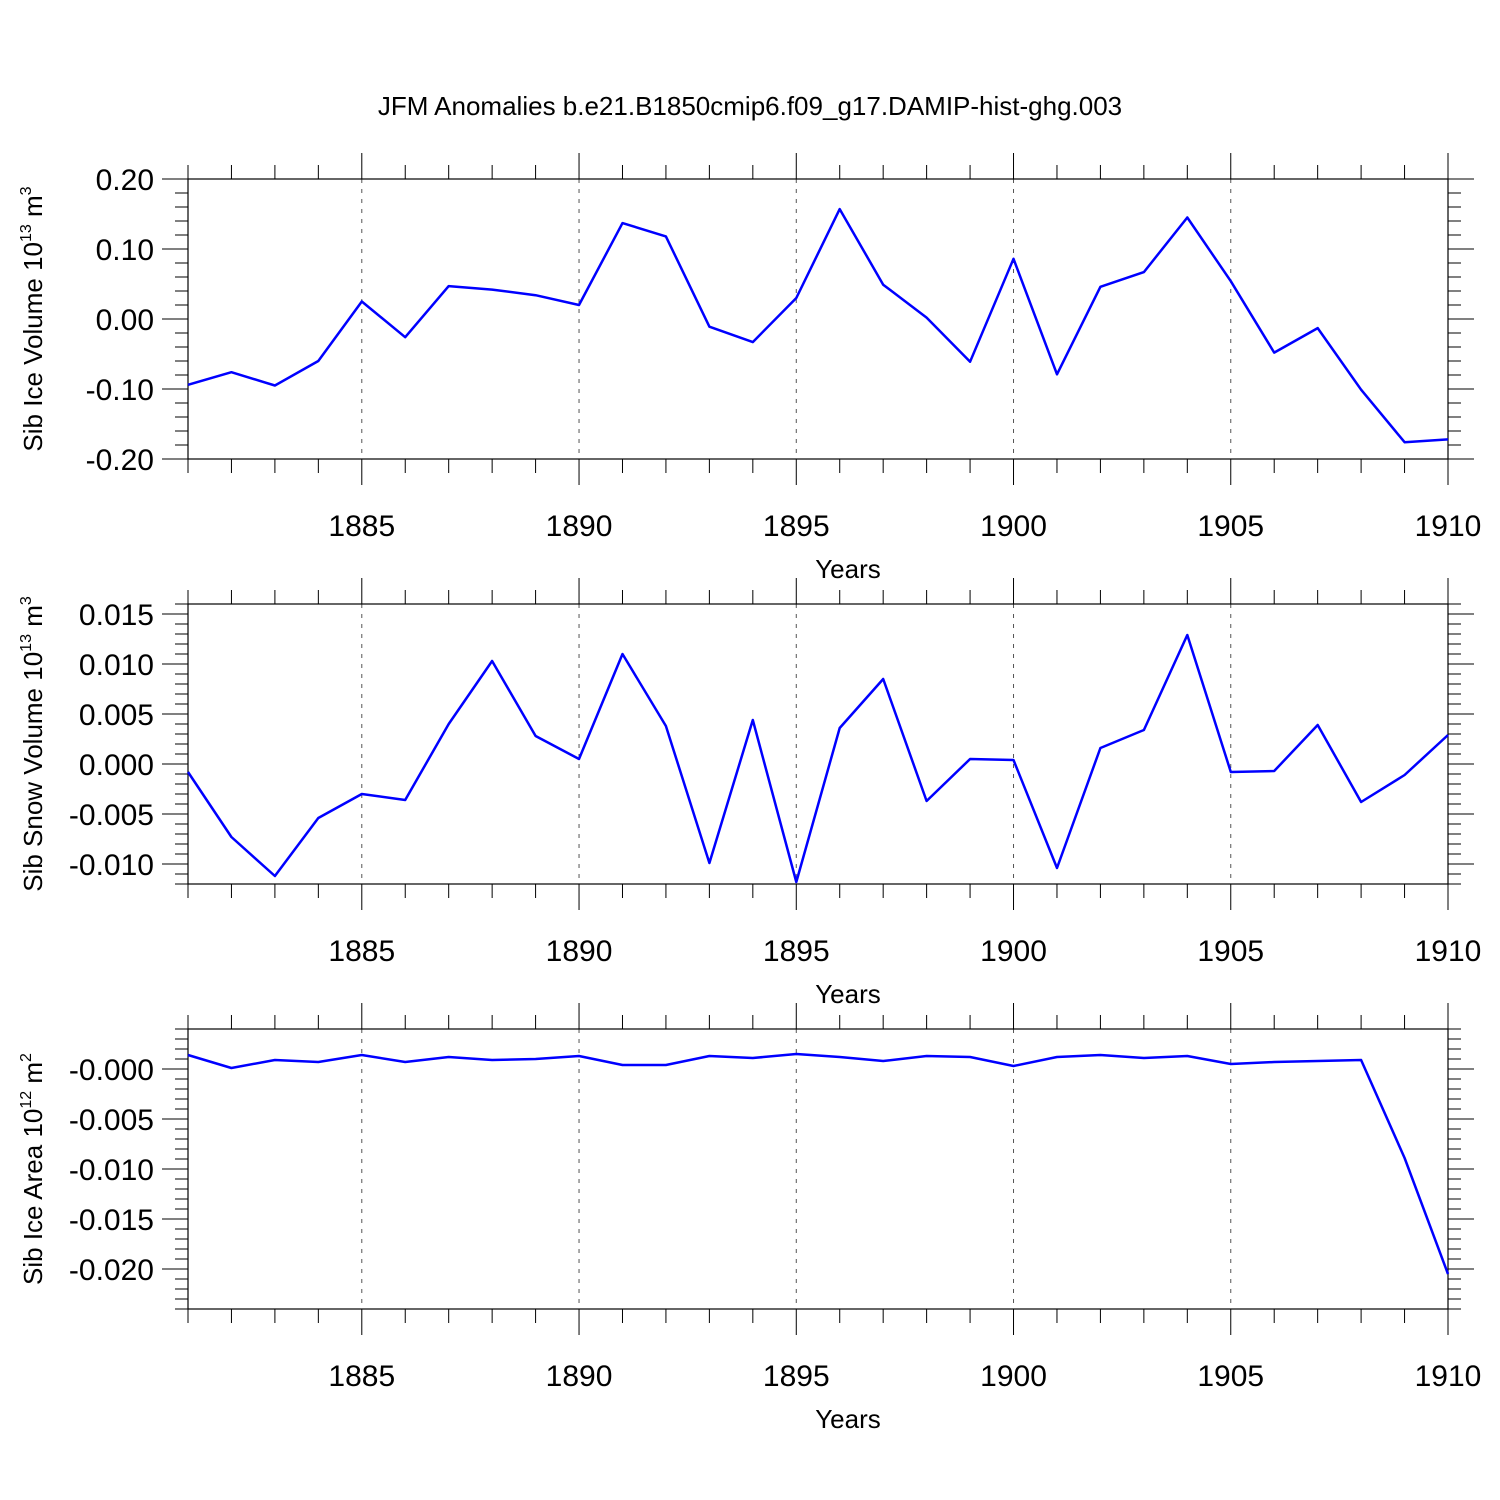 The image size is (1500, 1500). Describe the element at coordinates (33, 772) in the screenshot. I see `y-axis-title-main: Sib Snow Volume 10` at that location.